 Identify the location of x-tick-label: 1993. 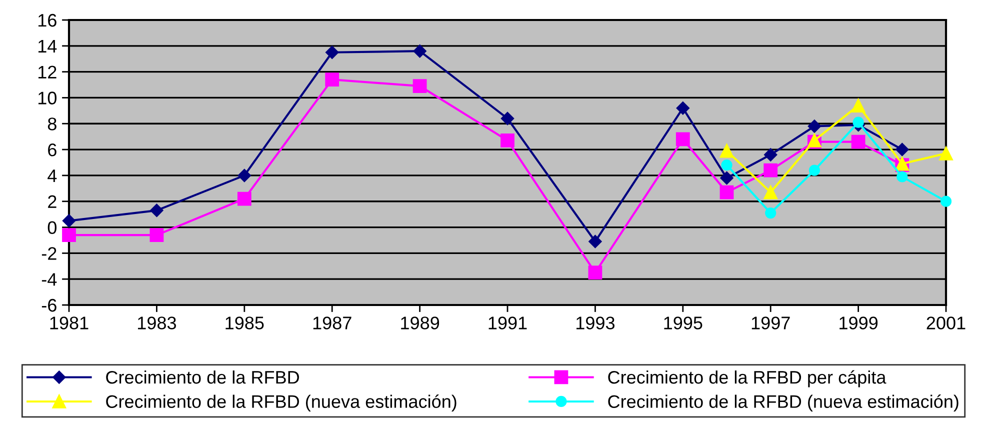
(595, 323).